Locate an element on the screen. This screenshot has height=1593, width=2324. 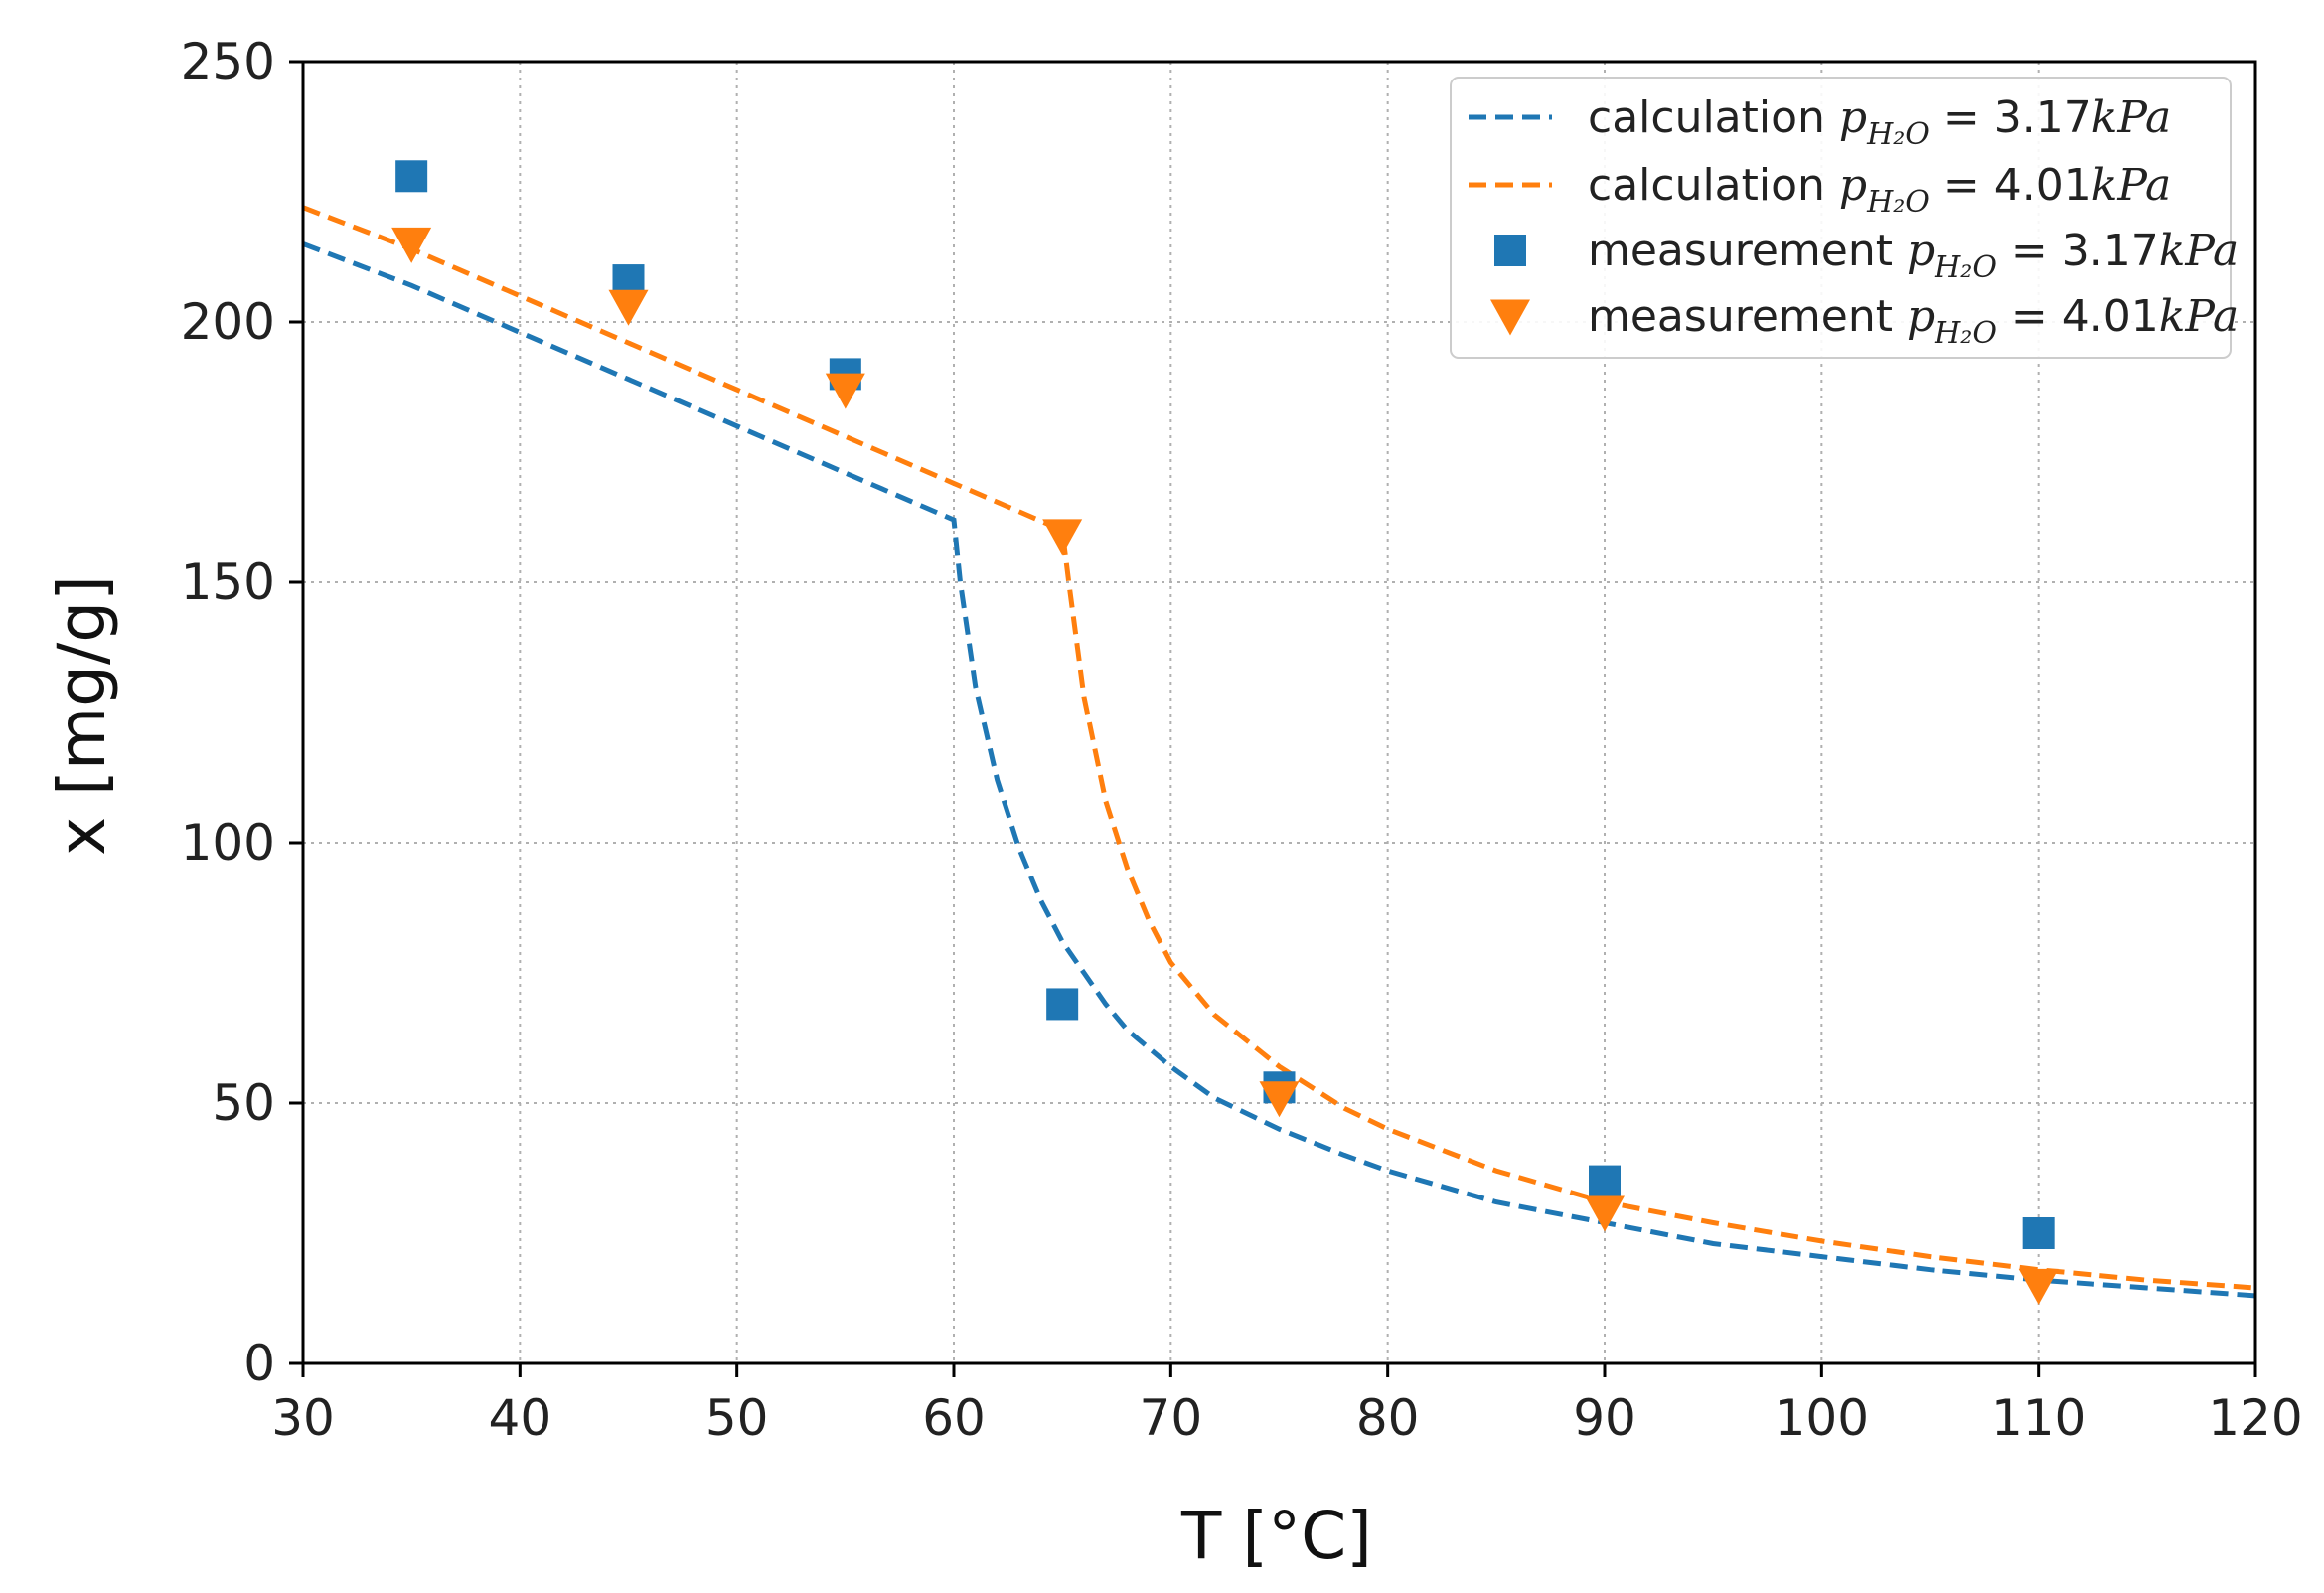
x-tick-label: 120 is located at coordinates (2255, 1418).